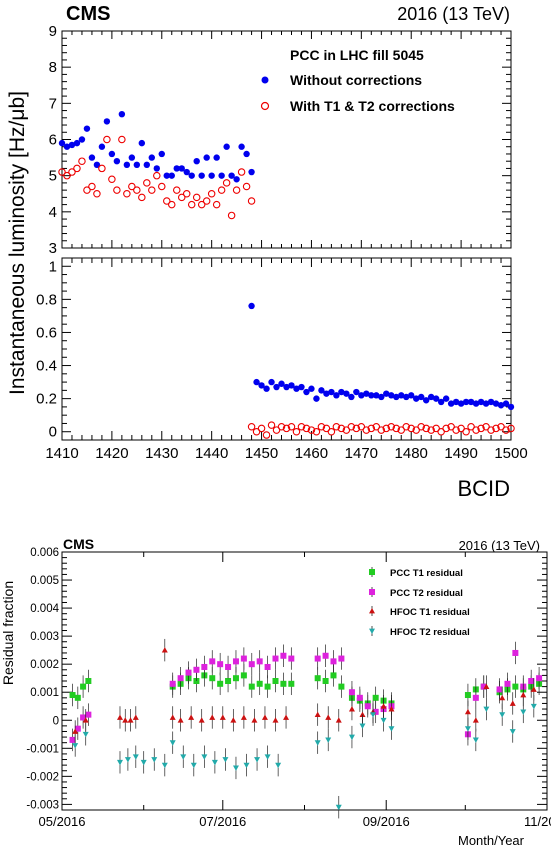  Describe the element at coordinates (53, 176) in the screenshot. I see `top-upper-ytick-label: 5` at that location.